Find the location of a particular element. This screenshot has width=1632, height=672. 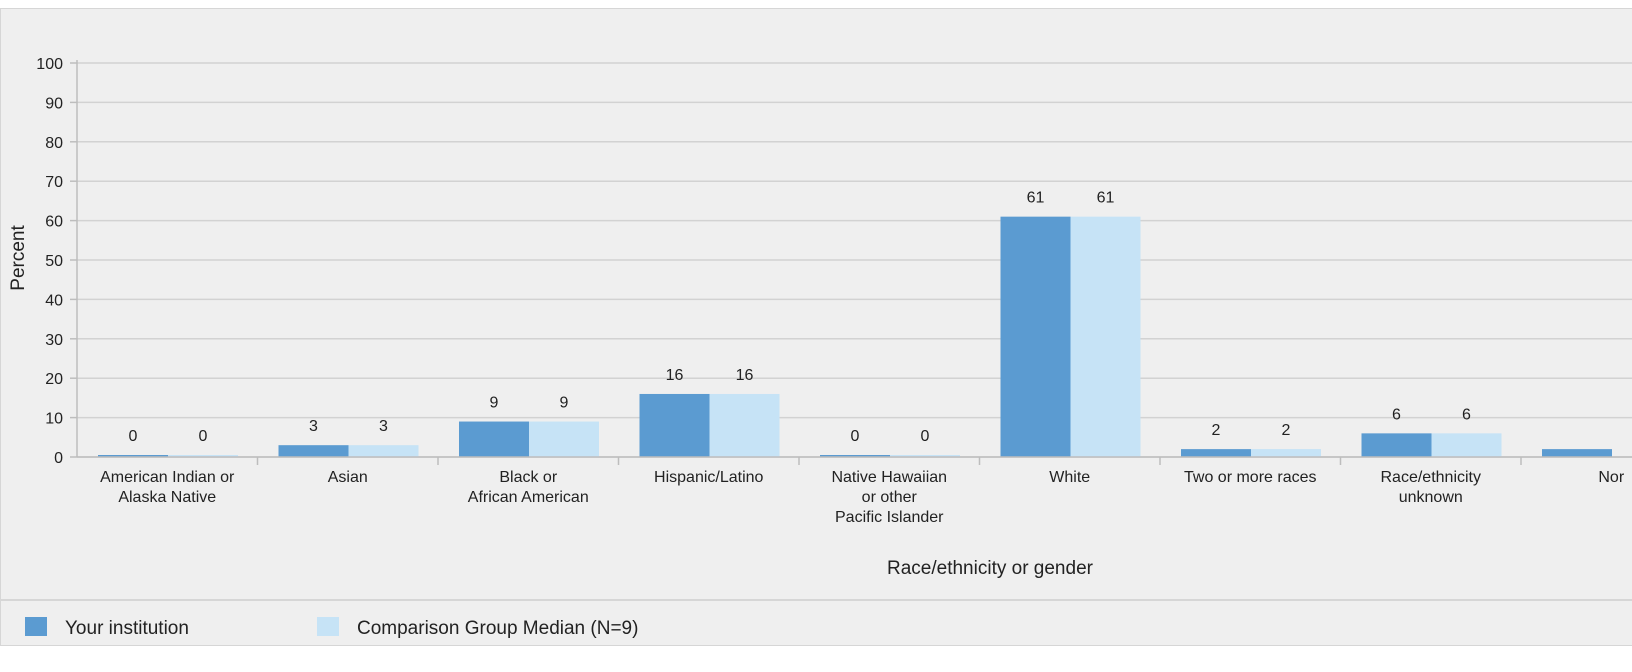

y-tick-label: 80 is located at coordinates (54, 143).